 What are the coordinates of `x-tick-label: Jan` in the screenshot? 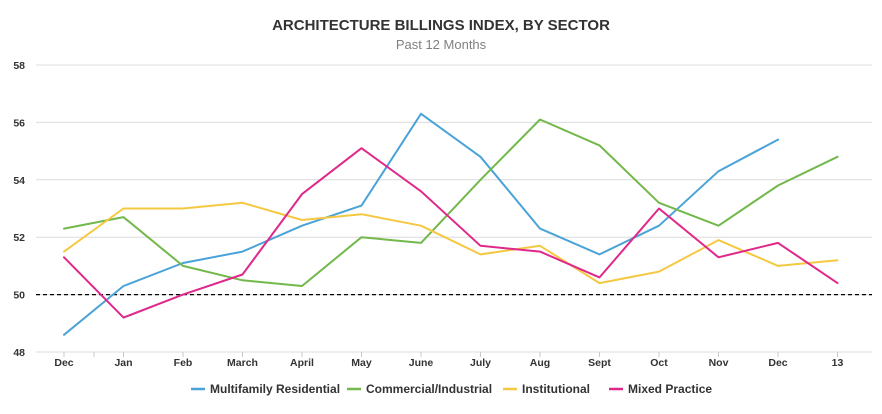 It's located at (123, 363).